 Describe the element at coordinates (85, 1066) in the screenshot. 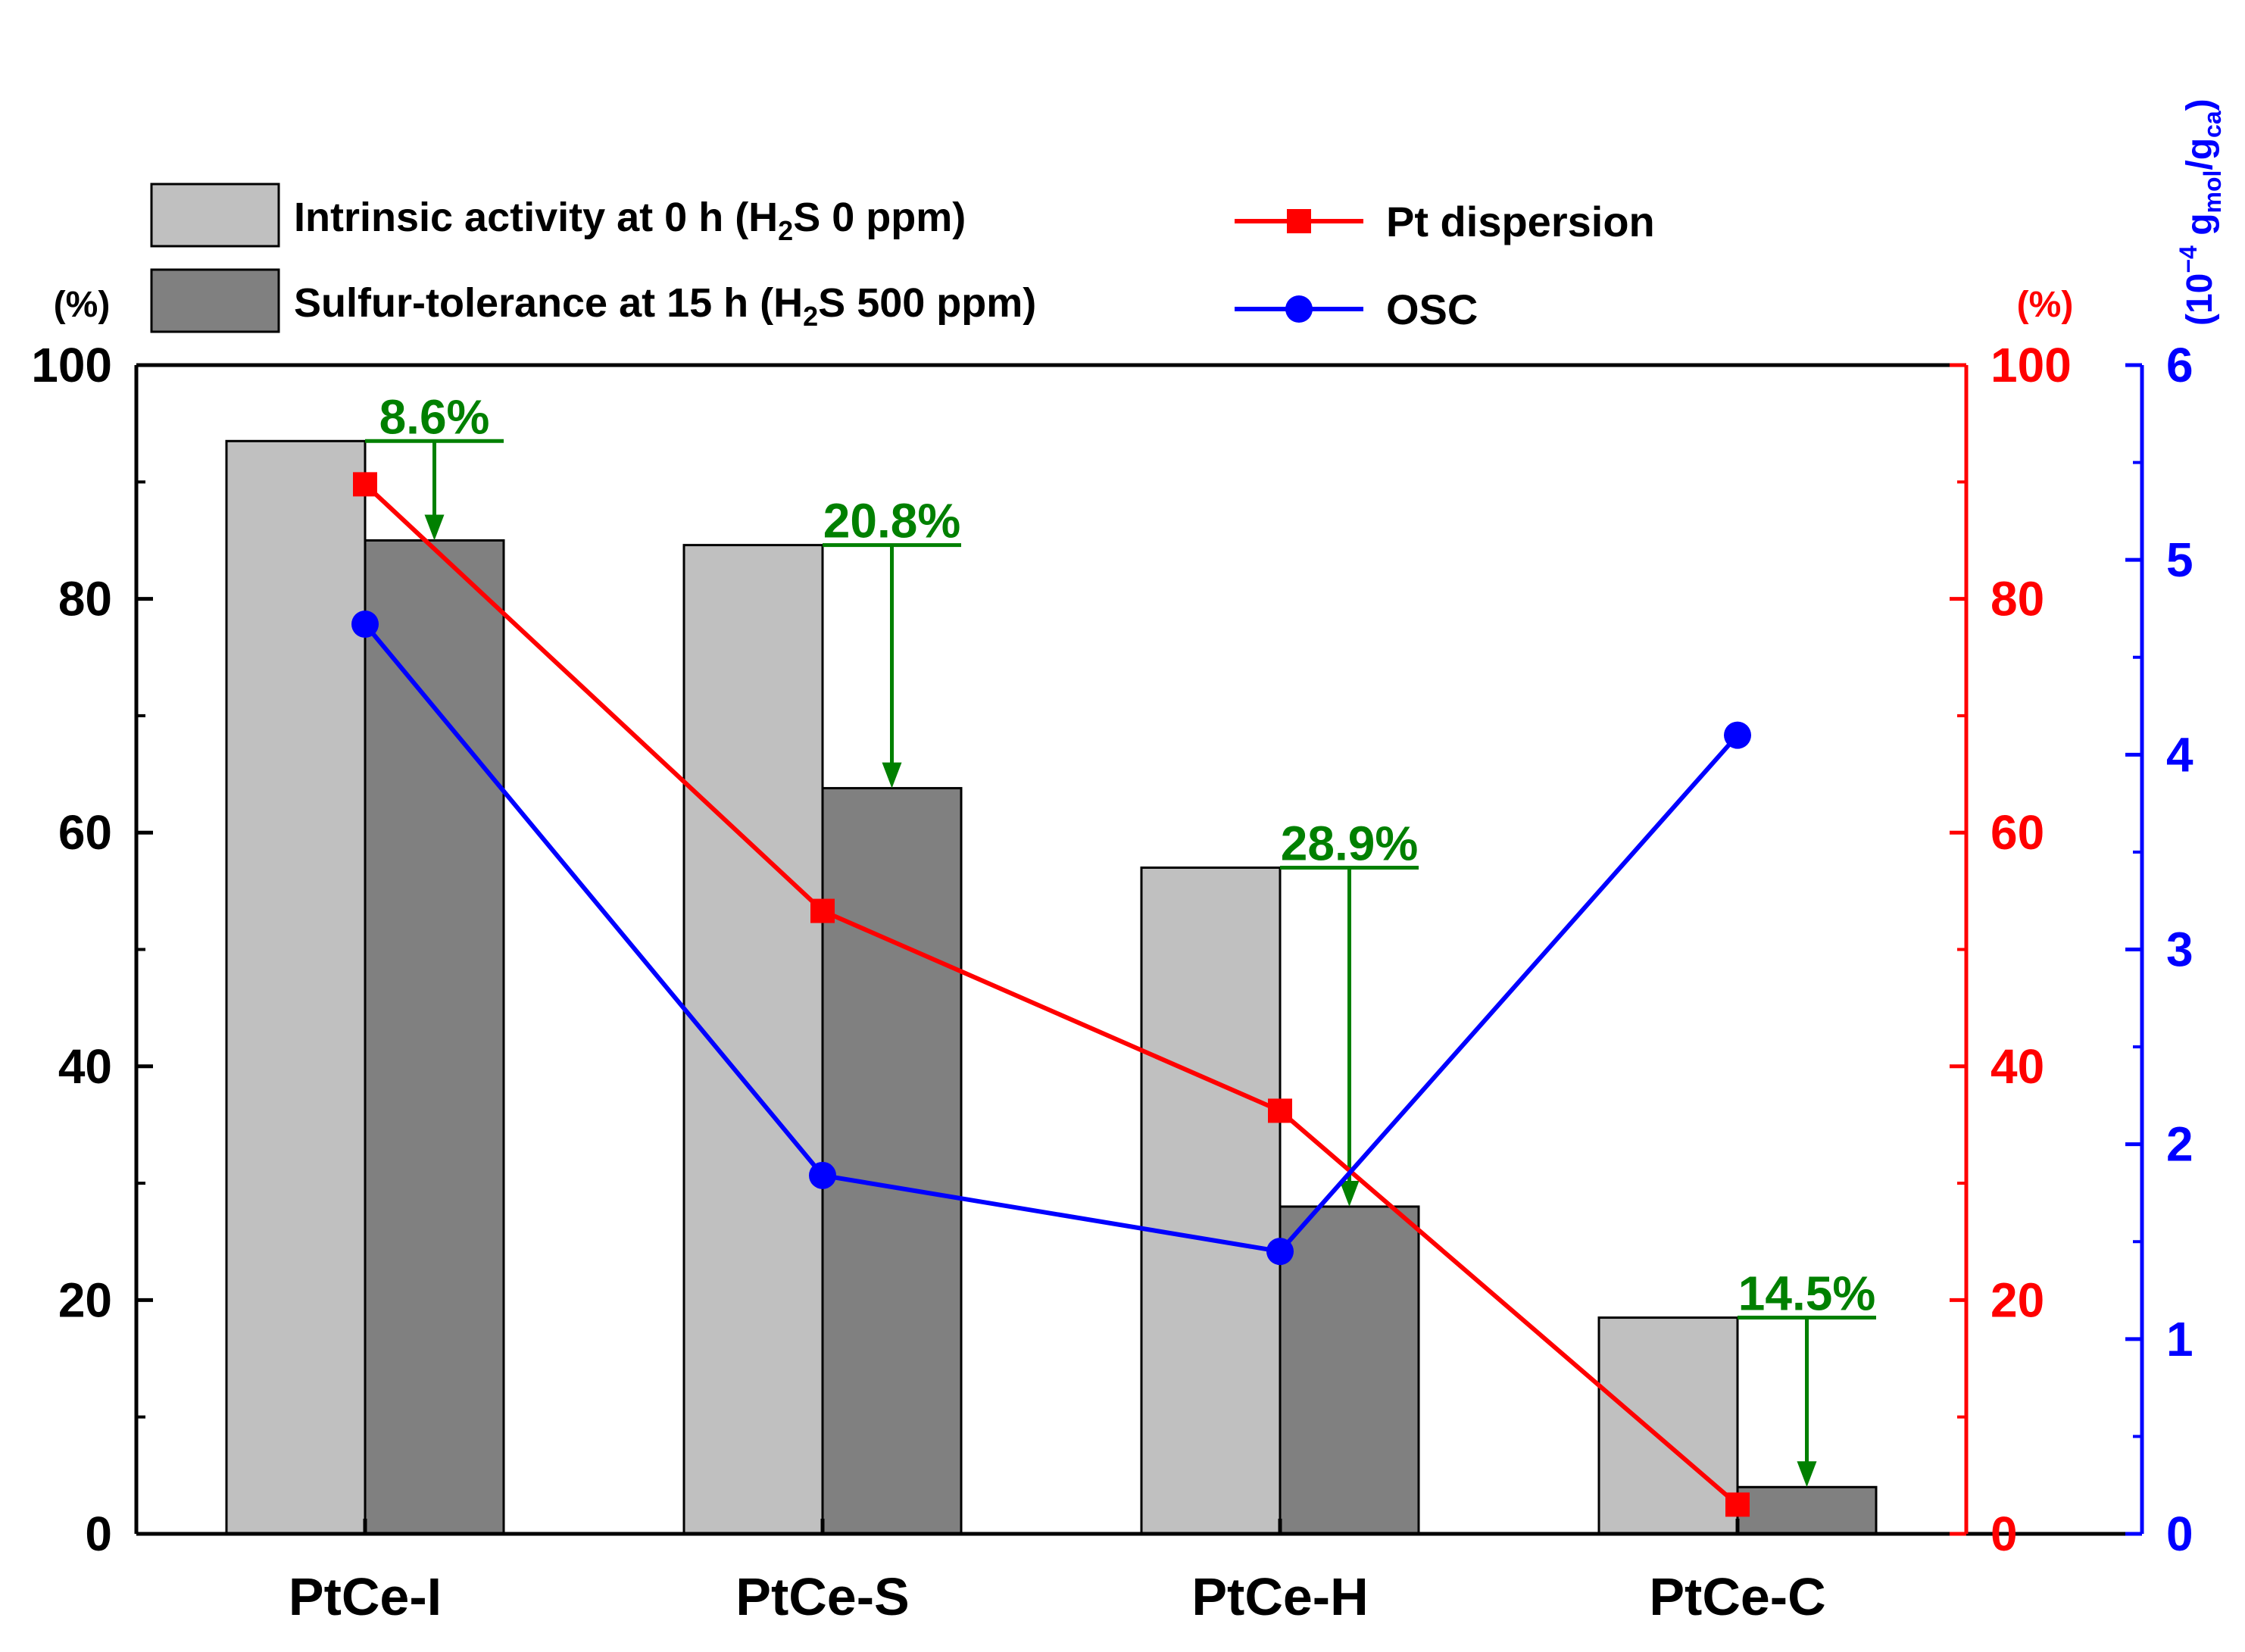

I see `left-tick-label: 40` at that location.